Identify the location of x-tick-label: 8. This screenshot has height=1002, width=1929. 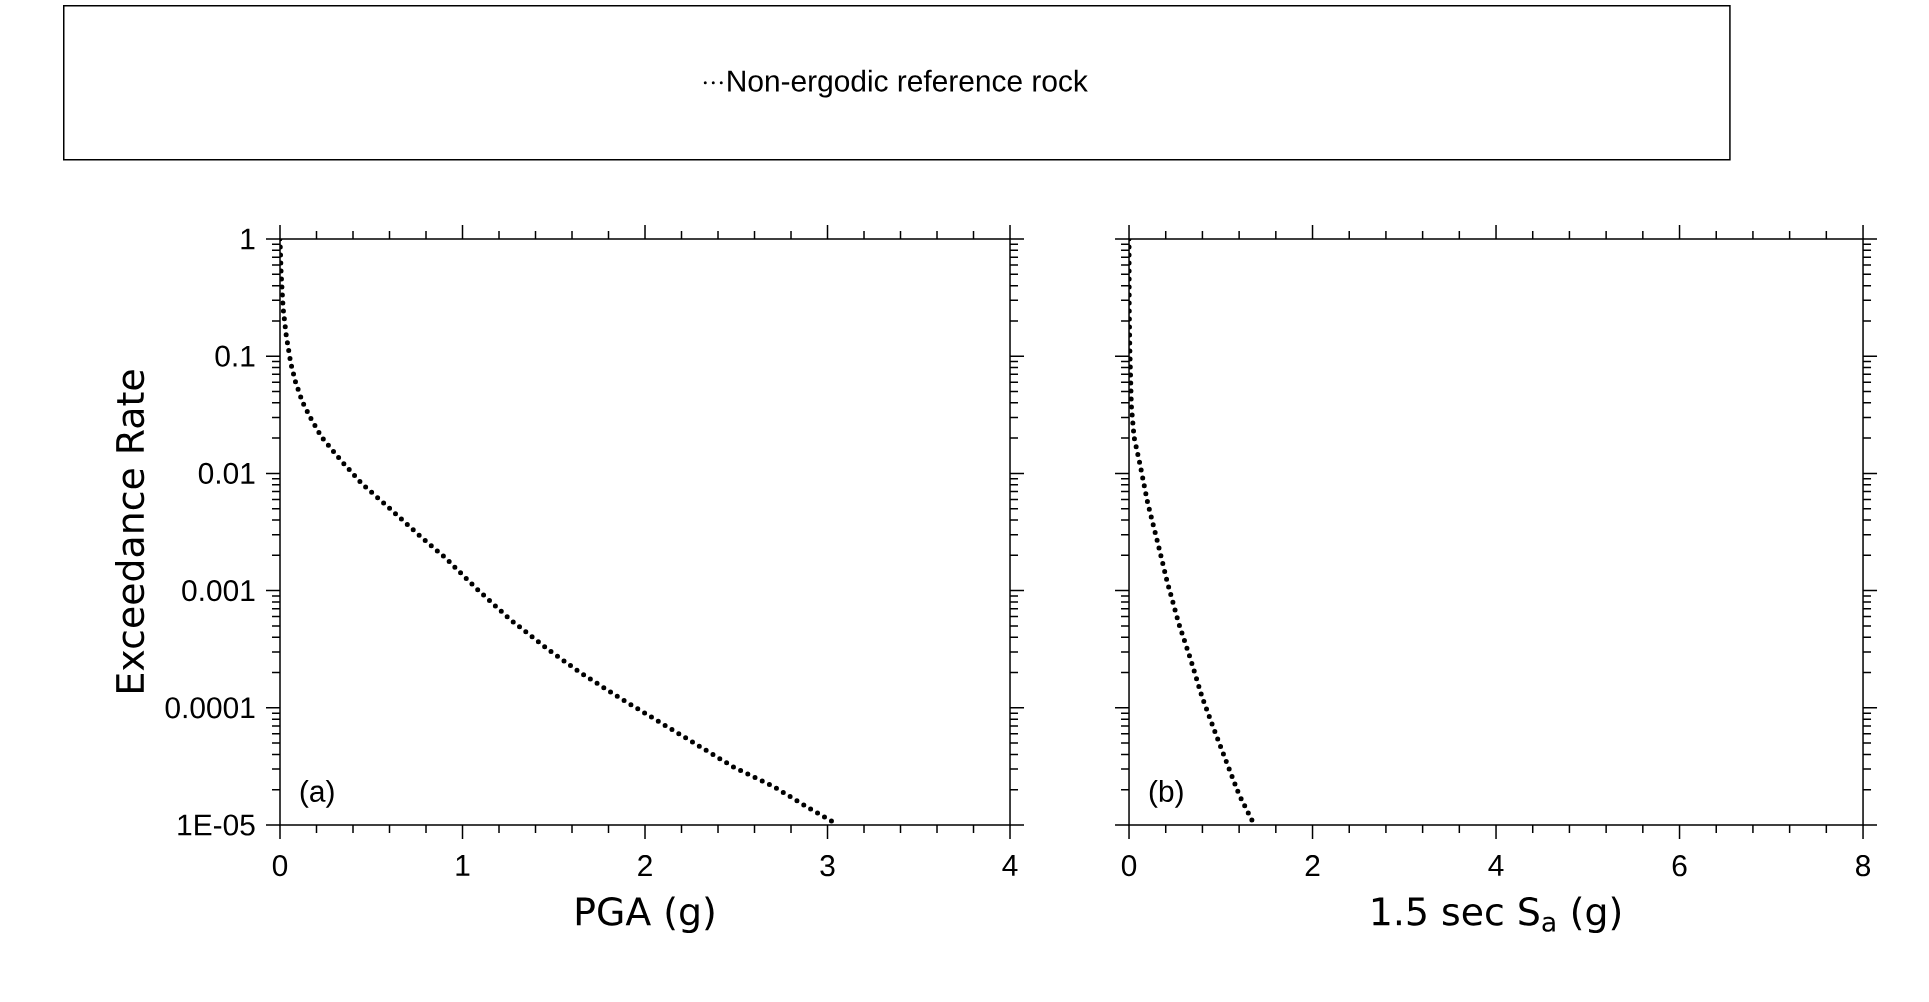
(1863, 866).